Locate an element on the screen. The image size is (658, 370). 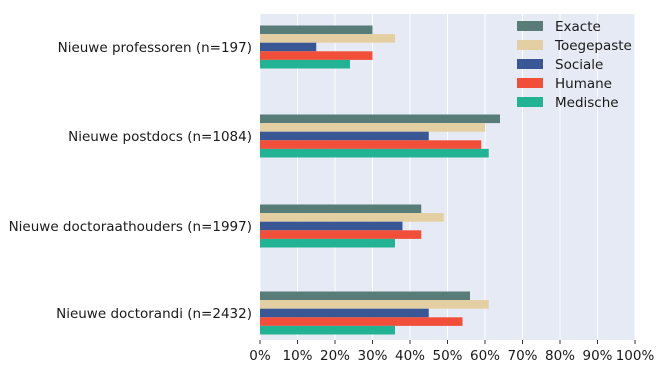
legend-label-medische: Medische is located at coordinates (587, 103).